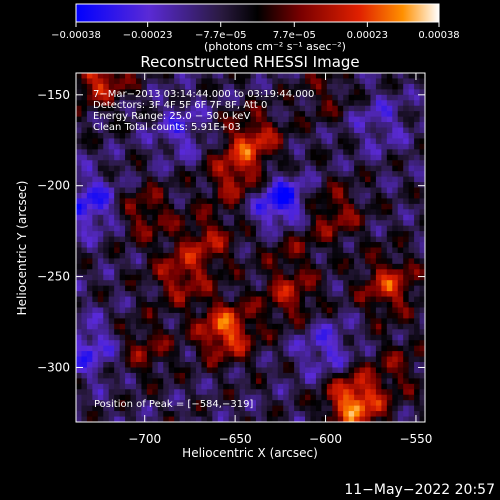 This screenshot has width=500, height=500. I want to click on x-axis-label: Heliocentric X (arcsec), so click(250, 453).